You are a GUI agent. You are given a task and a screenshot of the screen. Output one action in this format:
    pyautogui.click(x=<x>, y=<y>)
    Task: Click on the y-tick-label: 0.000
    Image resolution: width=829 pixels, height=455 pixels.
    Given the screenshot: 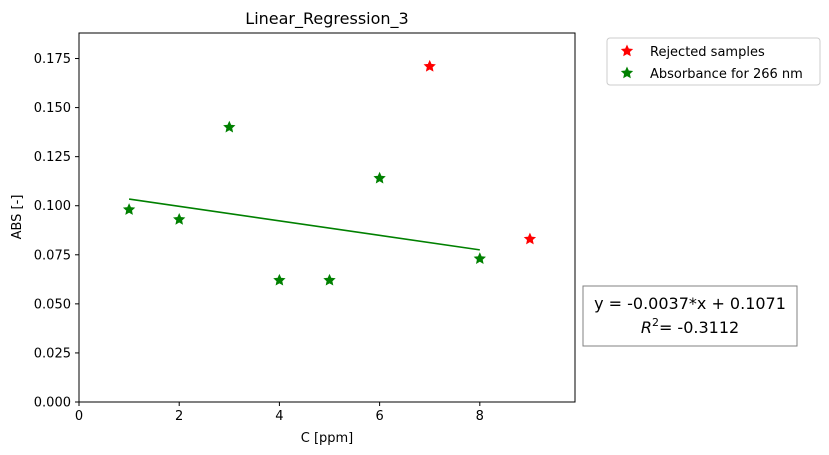 What is the action you would take?
    pyautogui.click(x=52, y=403)
    